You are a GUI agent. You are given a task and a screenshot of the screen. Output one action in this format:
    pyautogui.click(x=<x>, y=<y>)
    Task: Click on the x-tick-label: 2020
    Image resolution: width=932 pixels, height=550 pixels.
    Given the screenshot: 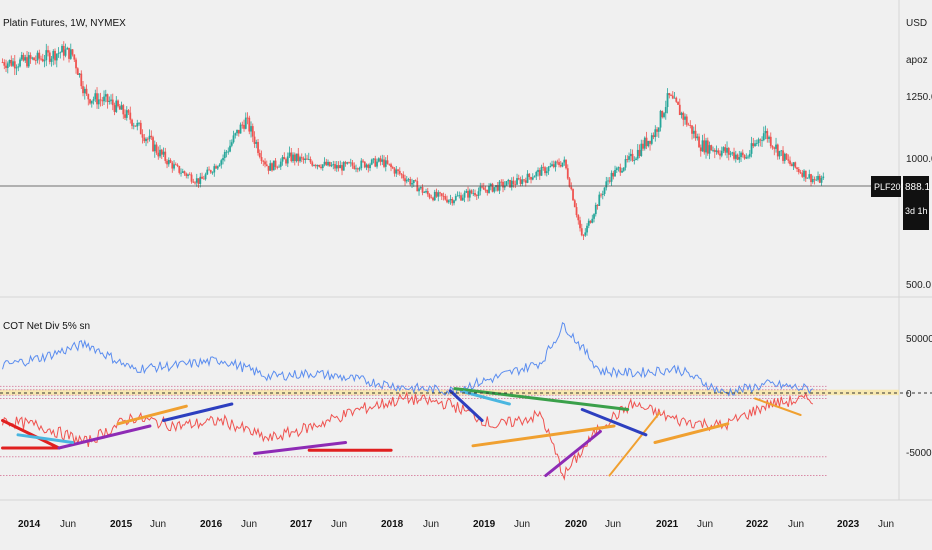 What is the action you would take?
    pyautogui.click(x=576, y=524)
    